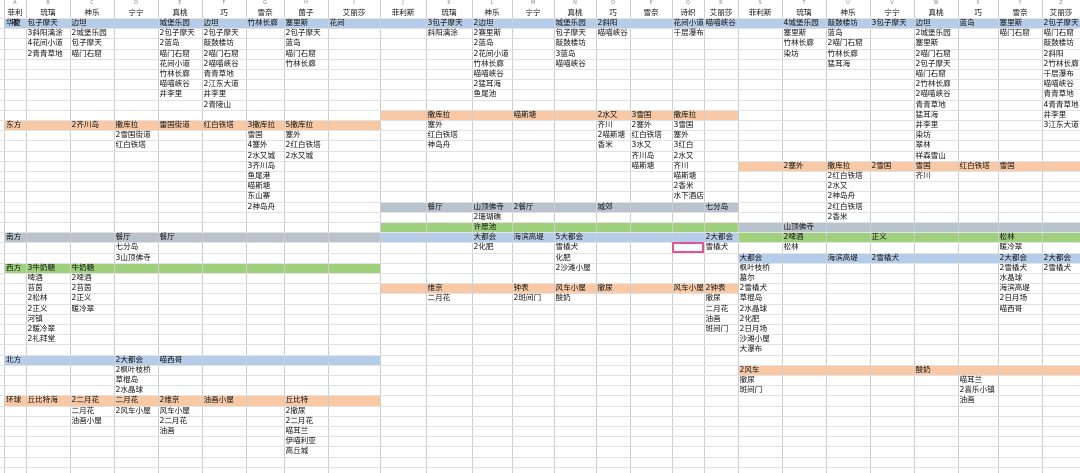 The width and height of the screenshot is (1080, 473). What do you see at coordinates (42, 22) in the screenshot?
I see `grid-cell: 包子摩天` at bounding box center [42, 22].